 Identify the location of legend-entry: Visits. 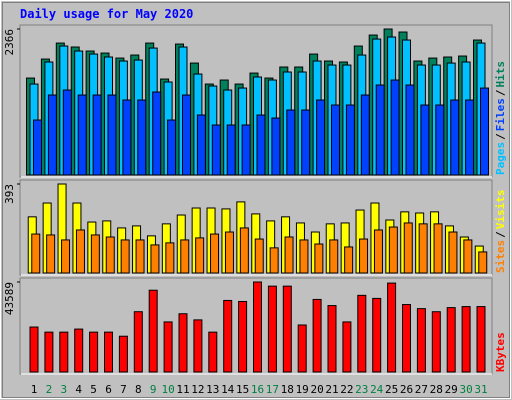
(500, 210).